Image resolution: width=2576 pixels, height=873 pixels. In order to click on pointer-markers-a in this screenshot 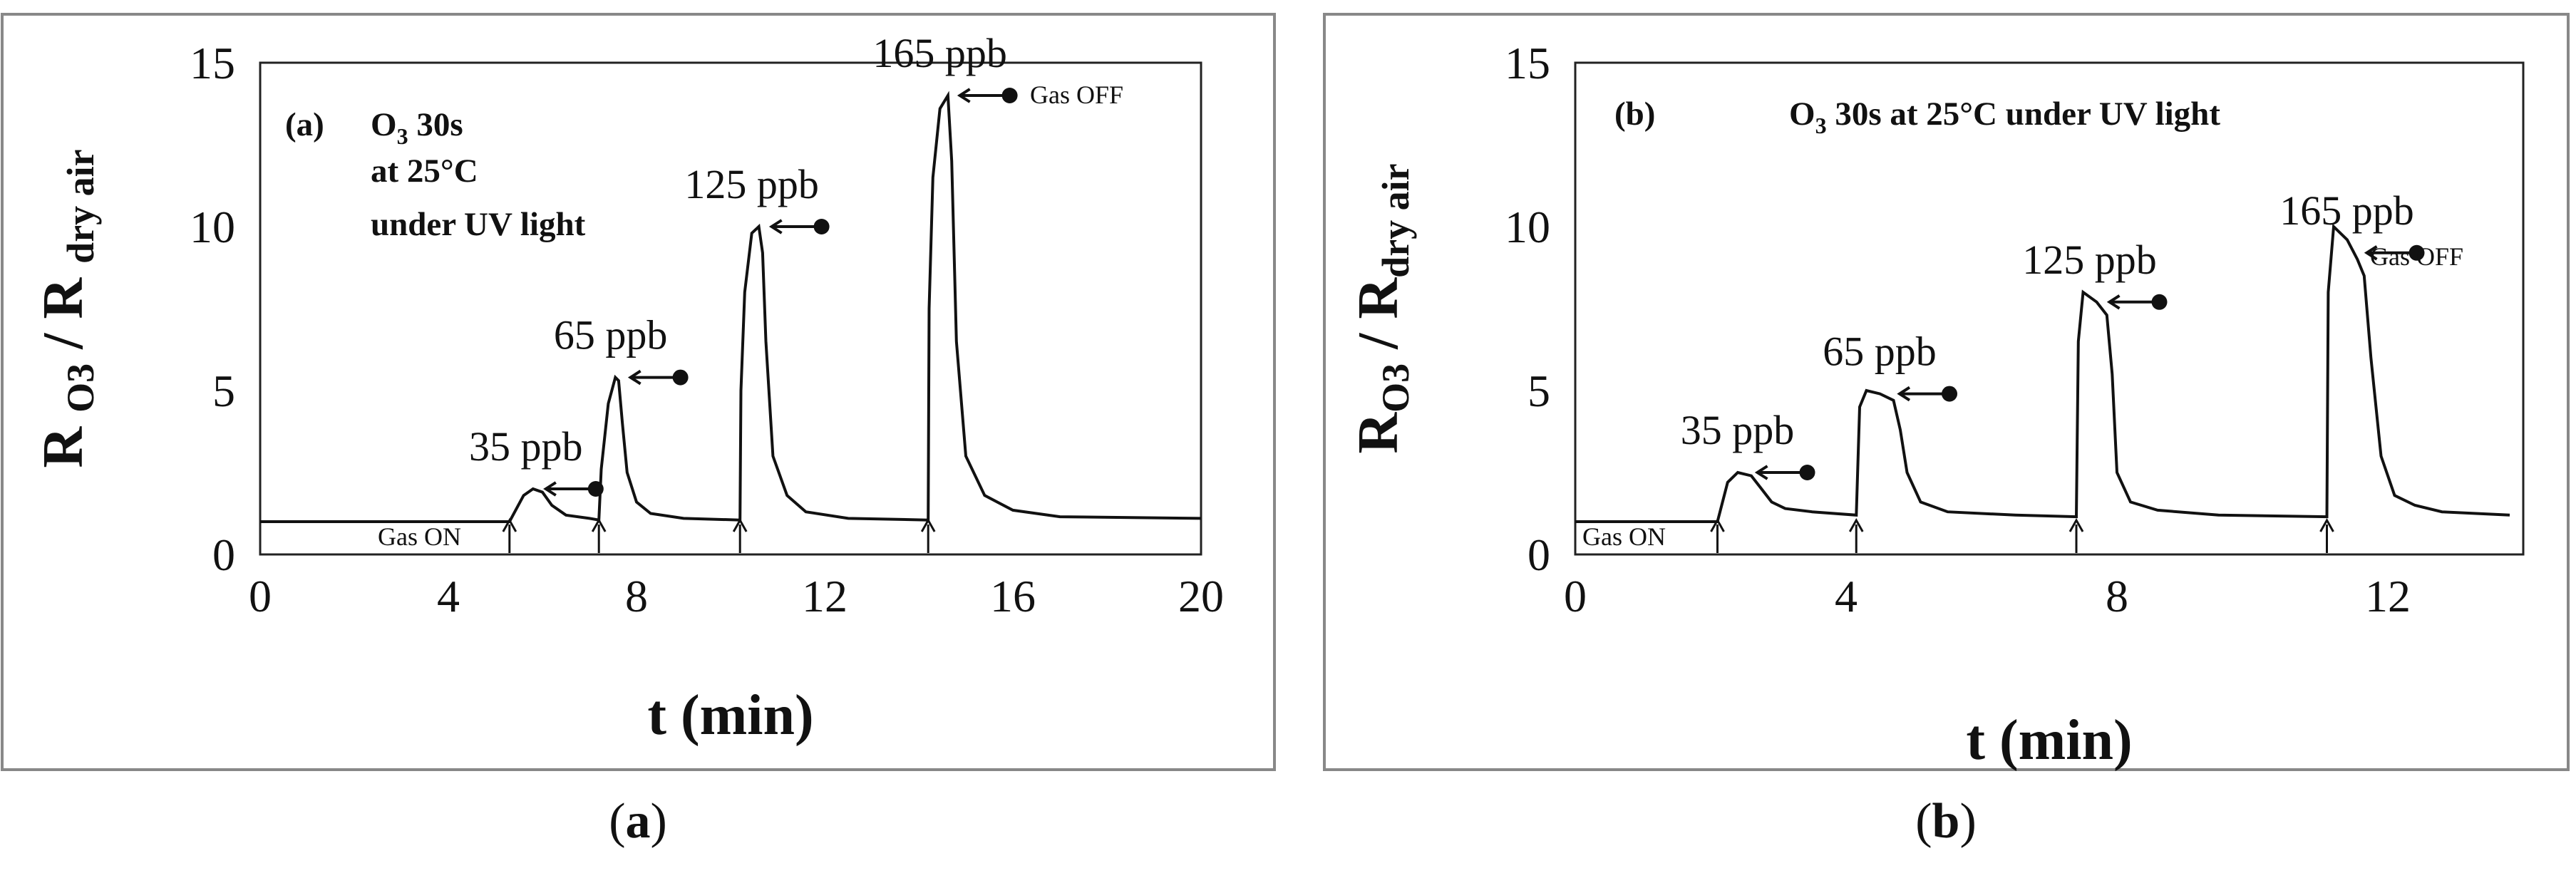, I will do `click(780, 292)`.